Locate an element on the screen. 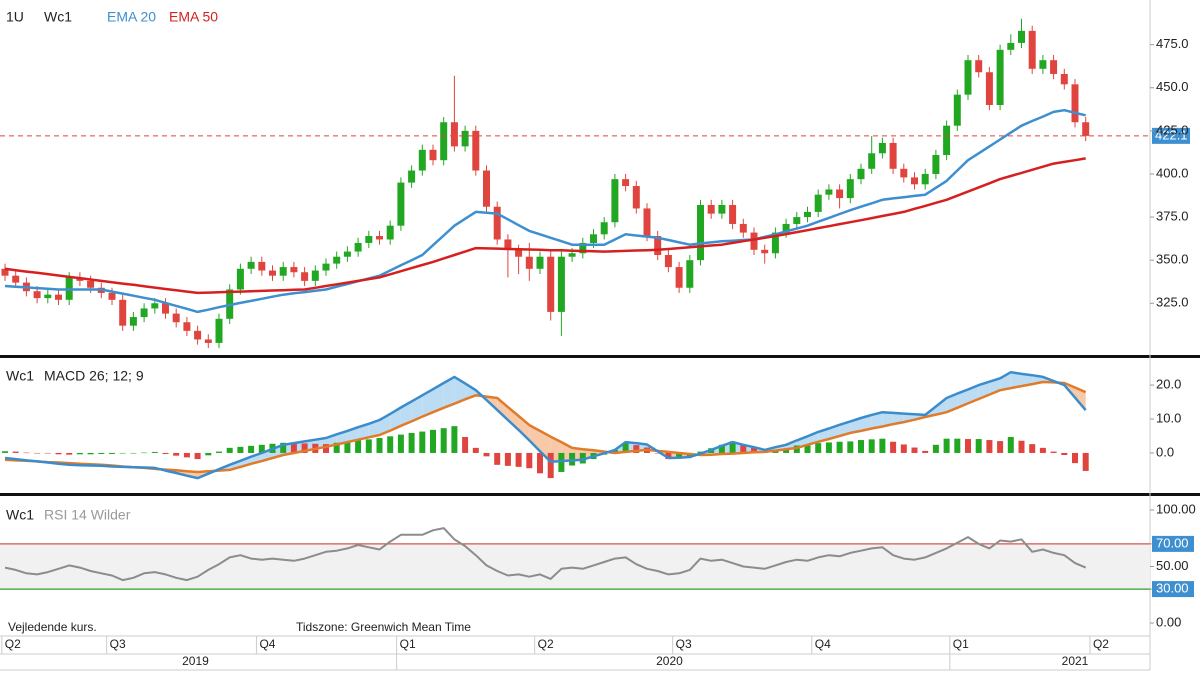 The height and width of the screenshot is (675, 1200). legend-entry: EMA 20 is located at coordinates (131, 17).